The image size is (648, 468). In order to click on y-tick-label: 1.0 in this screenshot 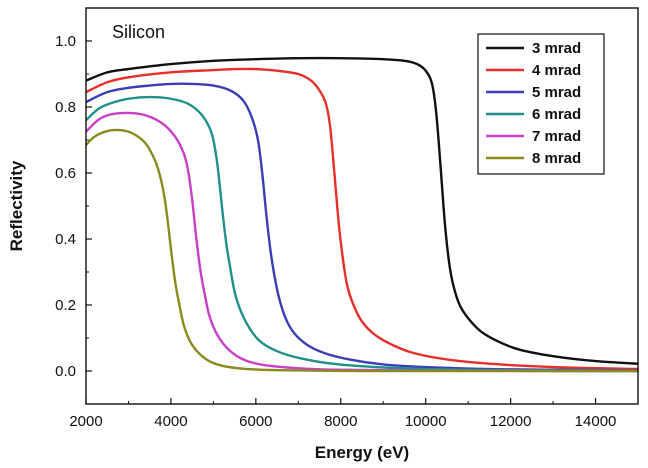, I will do `click(65, 41)`.